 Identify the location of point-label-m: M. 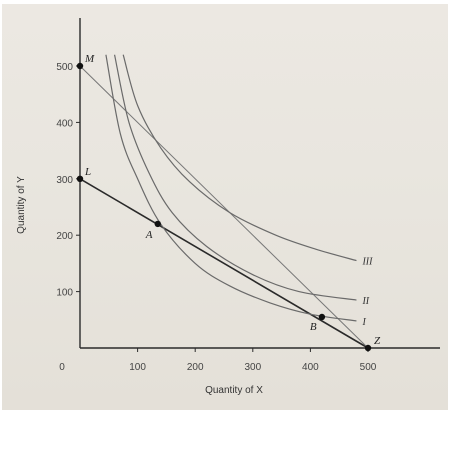
(89, 59).